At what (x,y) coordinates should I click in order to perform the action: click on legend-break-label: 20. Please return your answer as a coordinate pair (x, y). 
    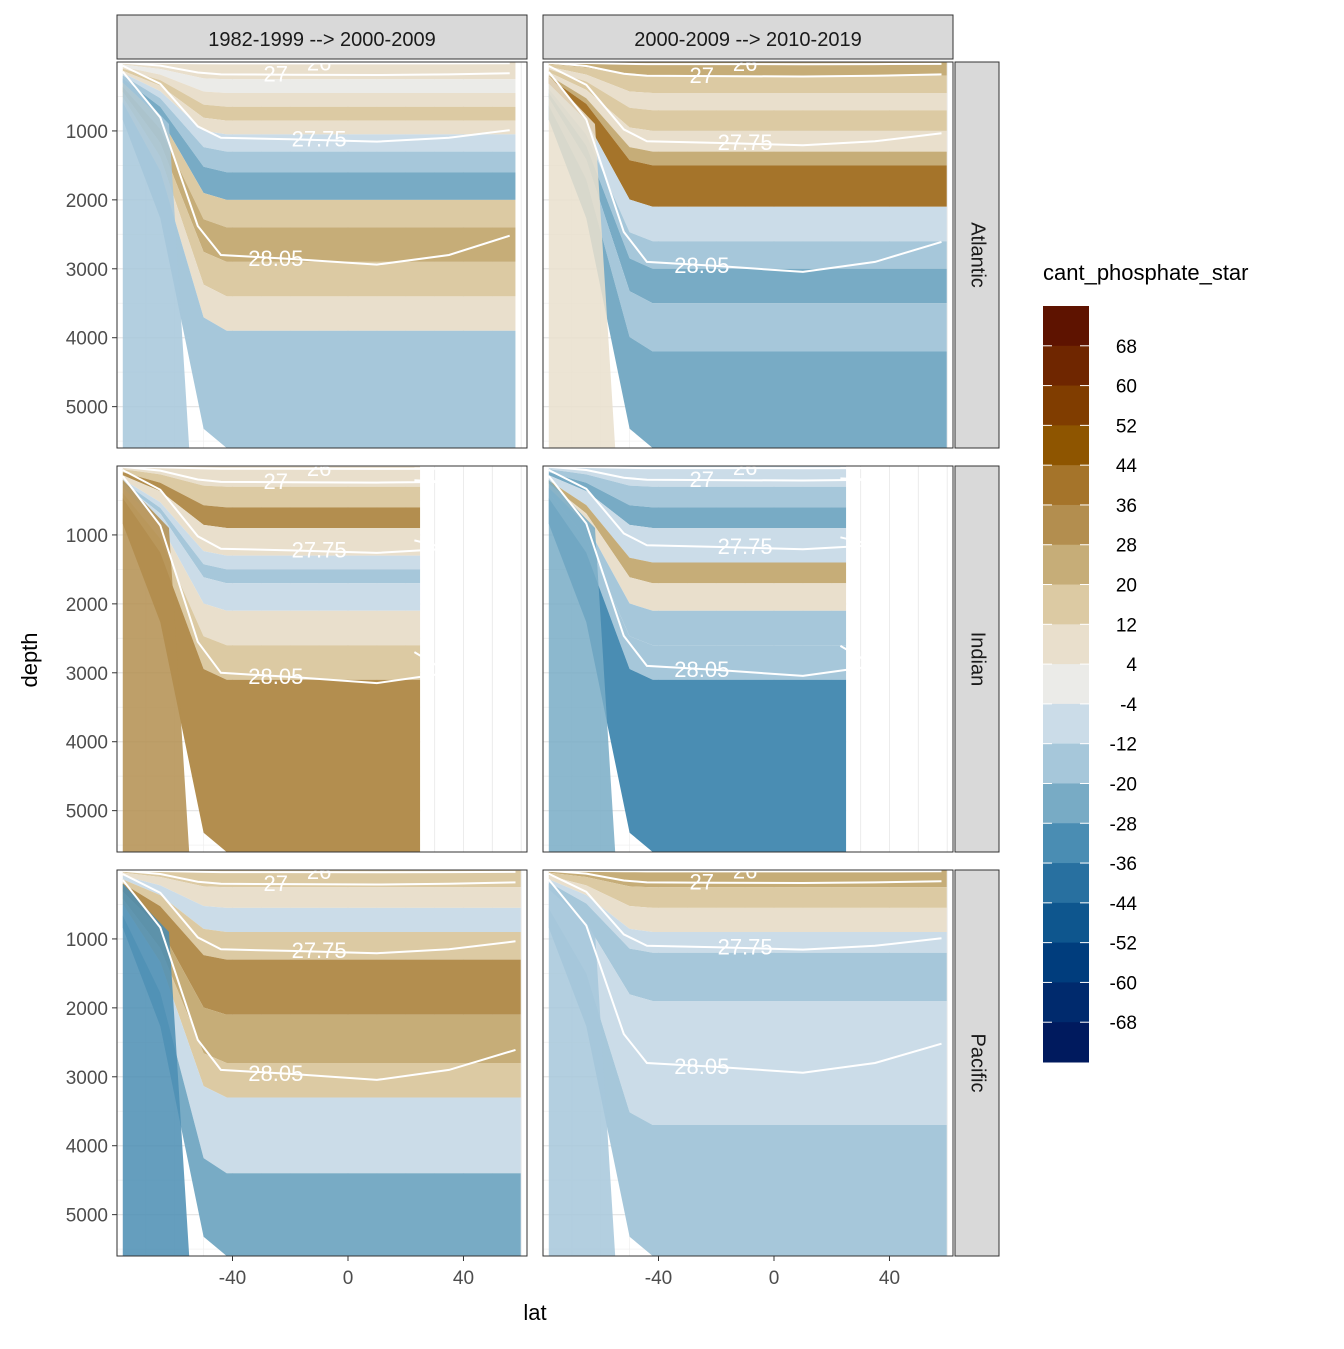
    Looking at the image, I should click on (1126, 586).